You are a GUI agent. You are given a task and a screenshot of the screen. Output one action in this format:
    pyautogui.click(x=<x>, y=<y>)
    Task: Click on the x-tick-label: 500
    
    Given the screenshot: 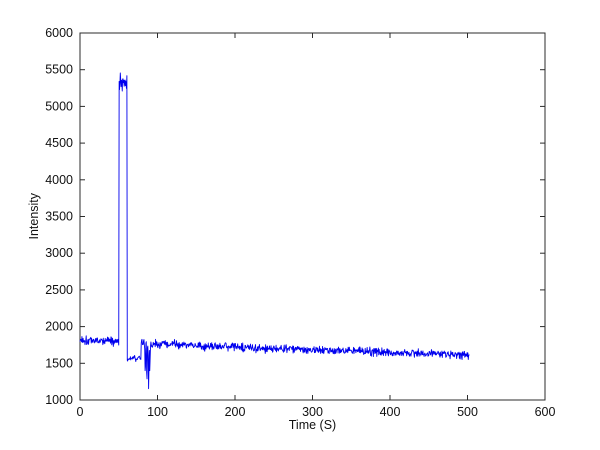 What is the action you would take?
    pyautogui.click(x=467, y=412)
    